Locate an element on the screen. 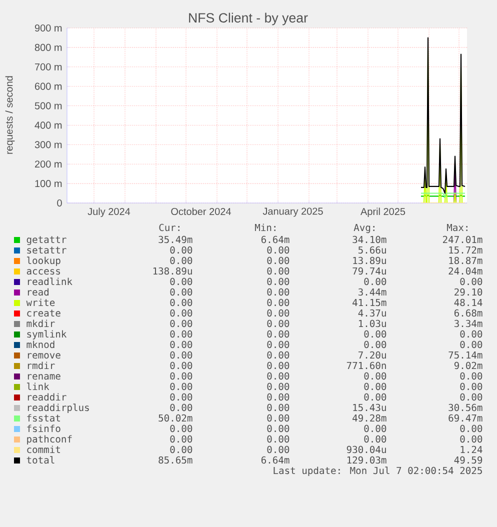 The image size is (497, 527). legend-label: readdir is located at coordinates (47, 397).